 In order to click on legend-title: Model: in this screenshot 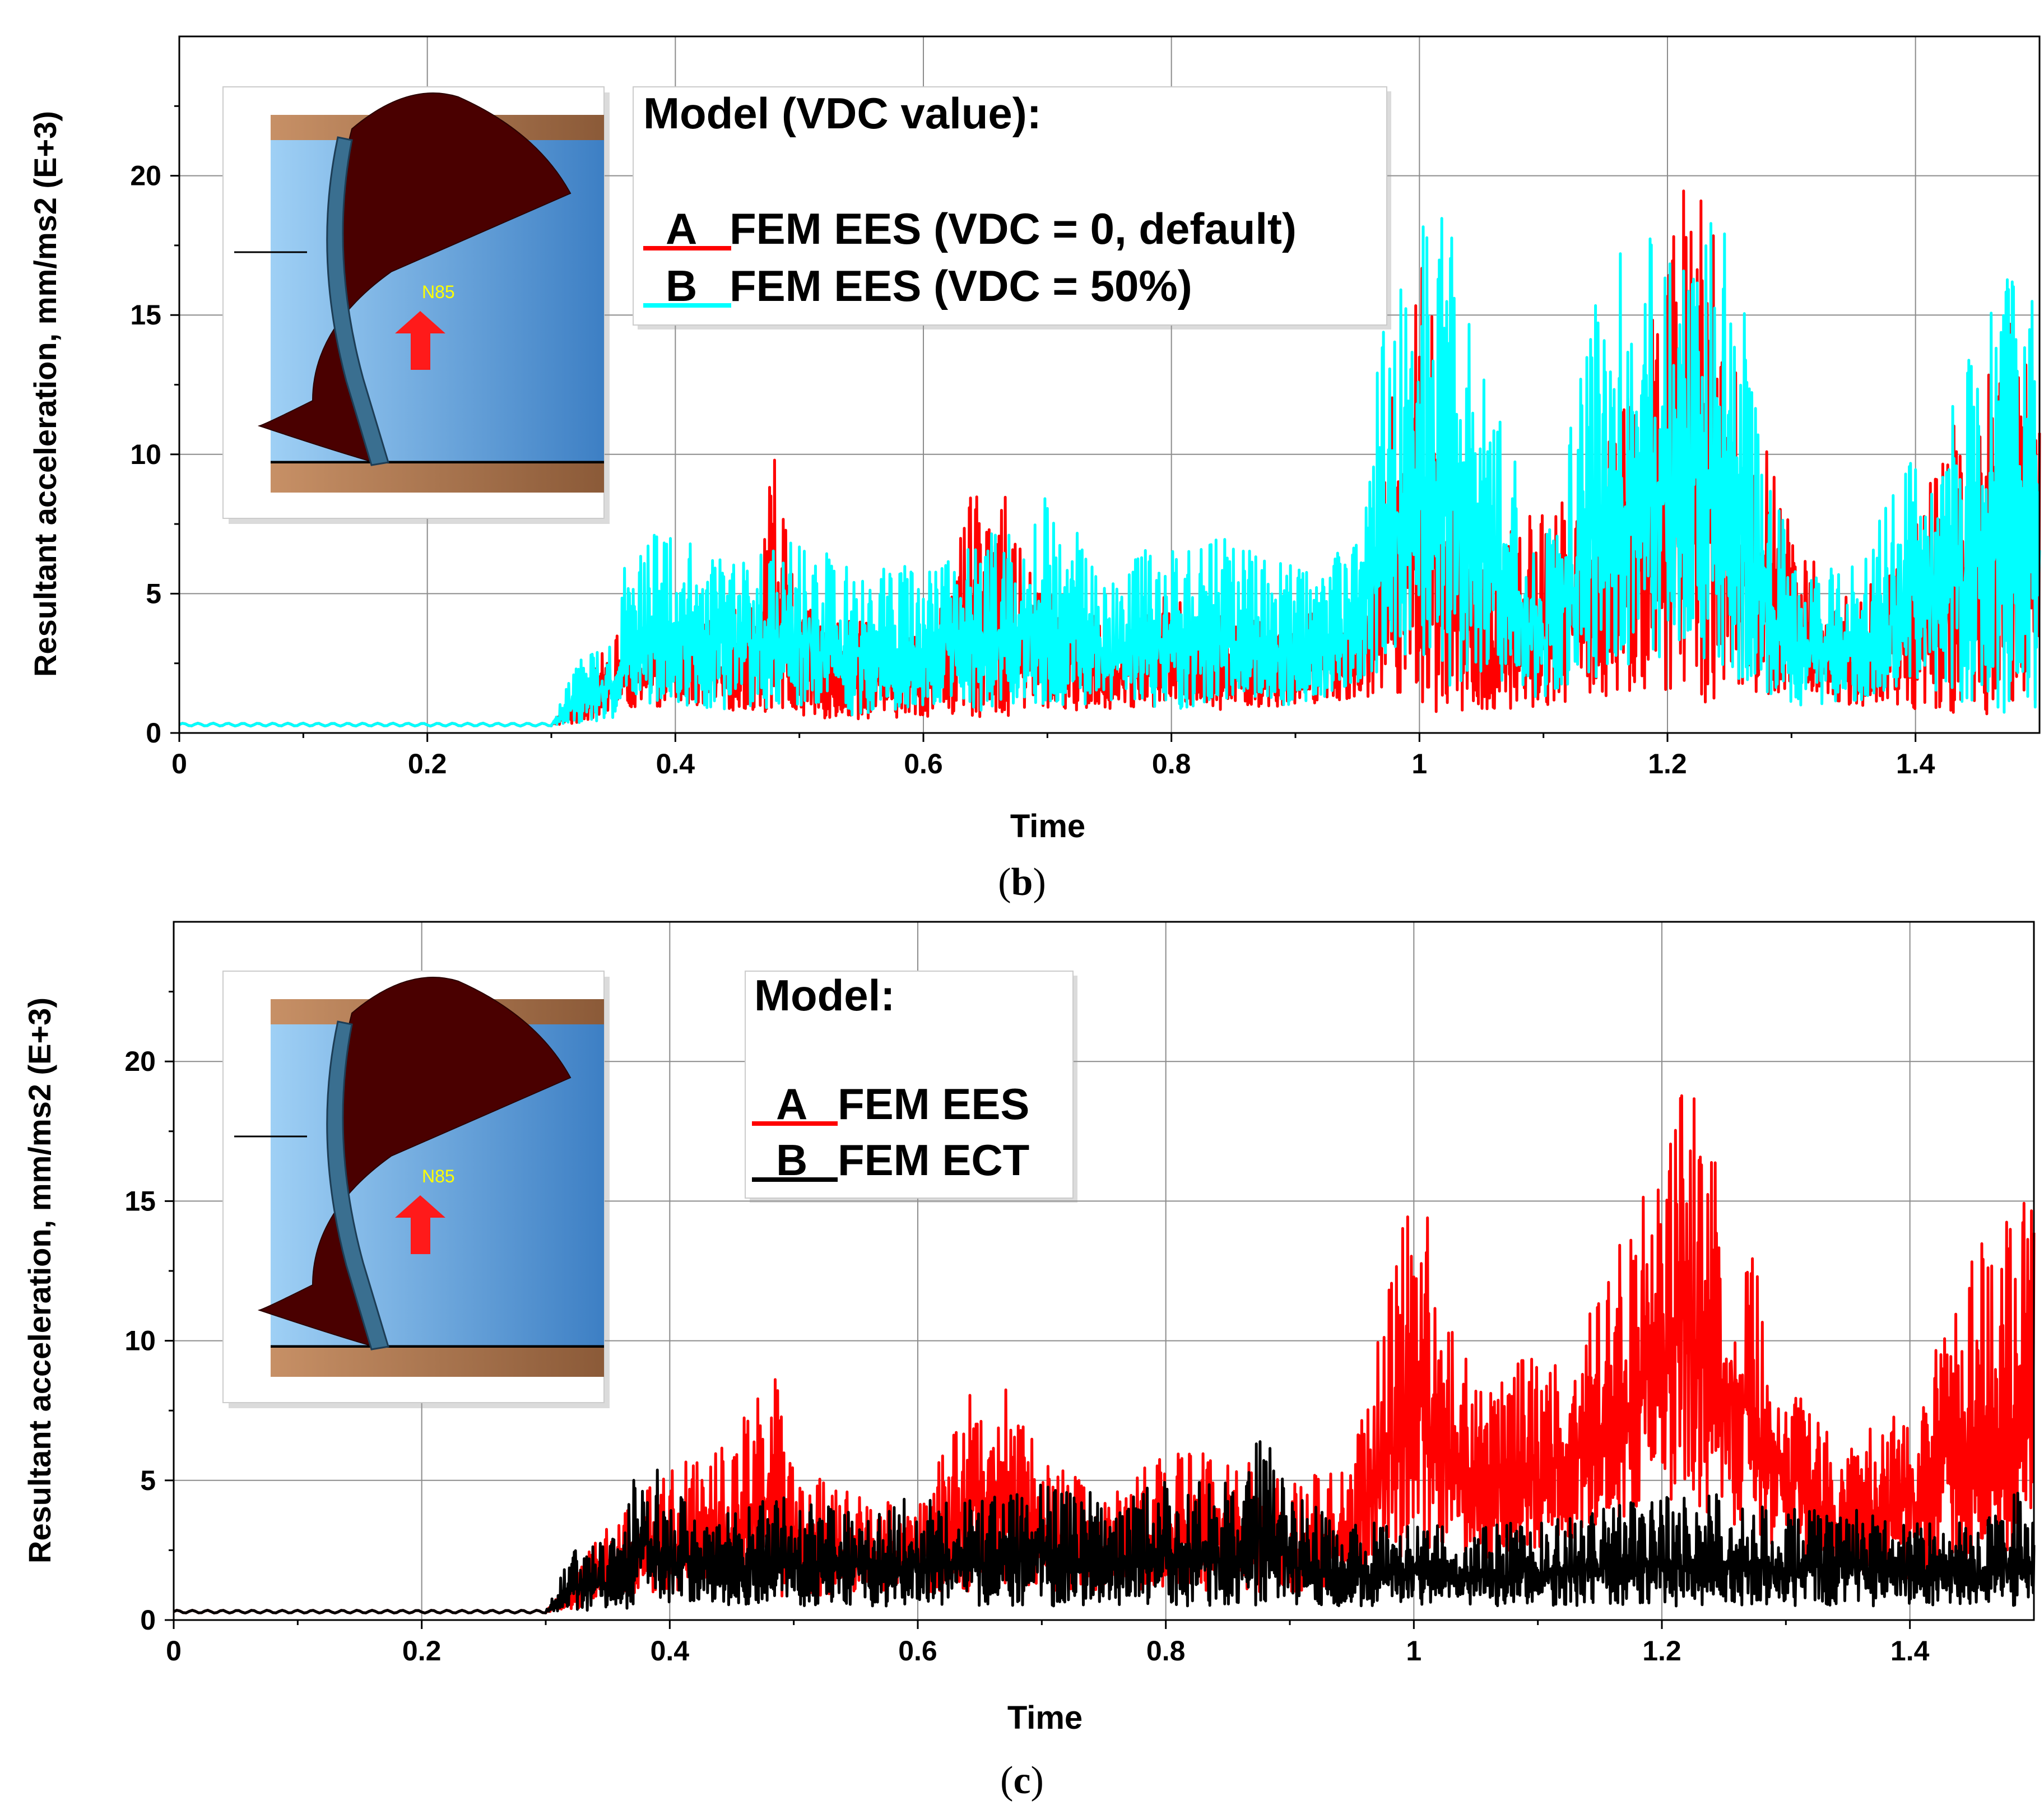, I will do `click(825, 995)`.